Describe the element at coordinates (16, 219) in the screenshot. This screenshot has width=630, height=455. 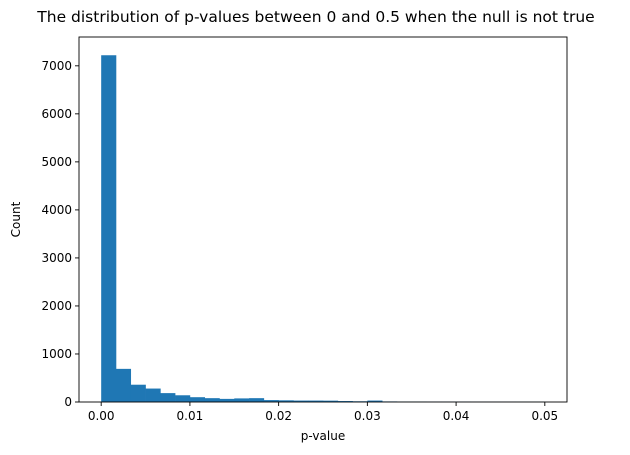
I see `y-axis-label: Count` at that location.